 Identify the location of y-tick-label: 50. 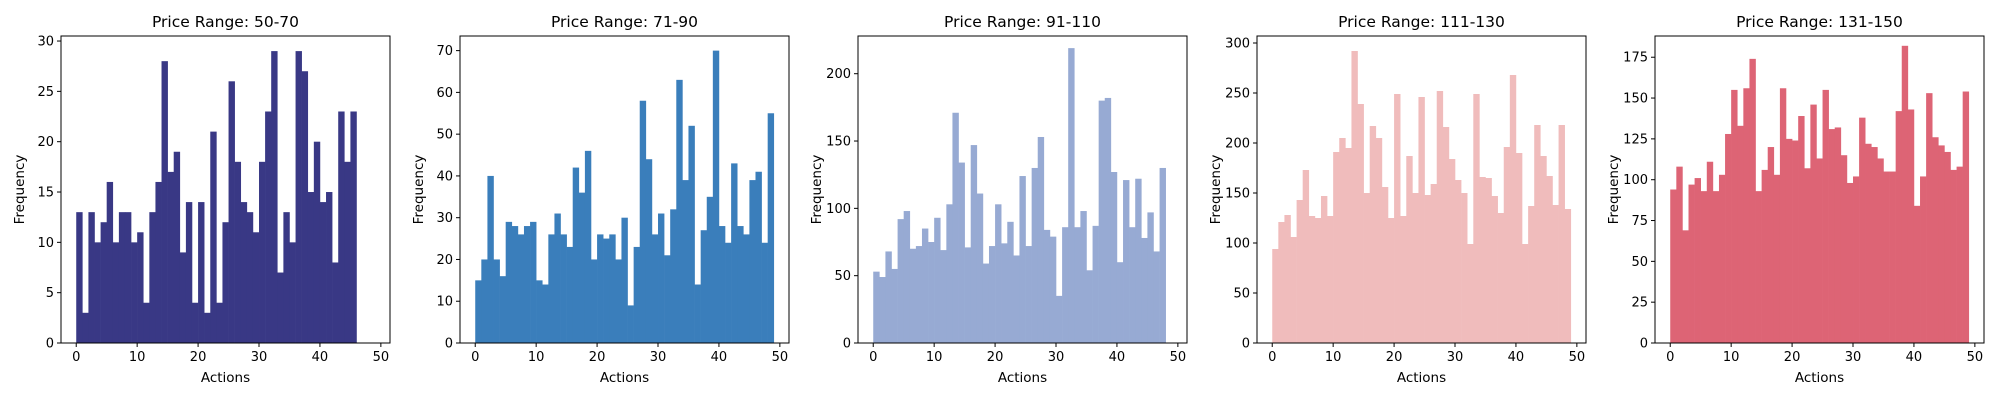
(444, 135).